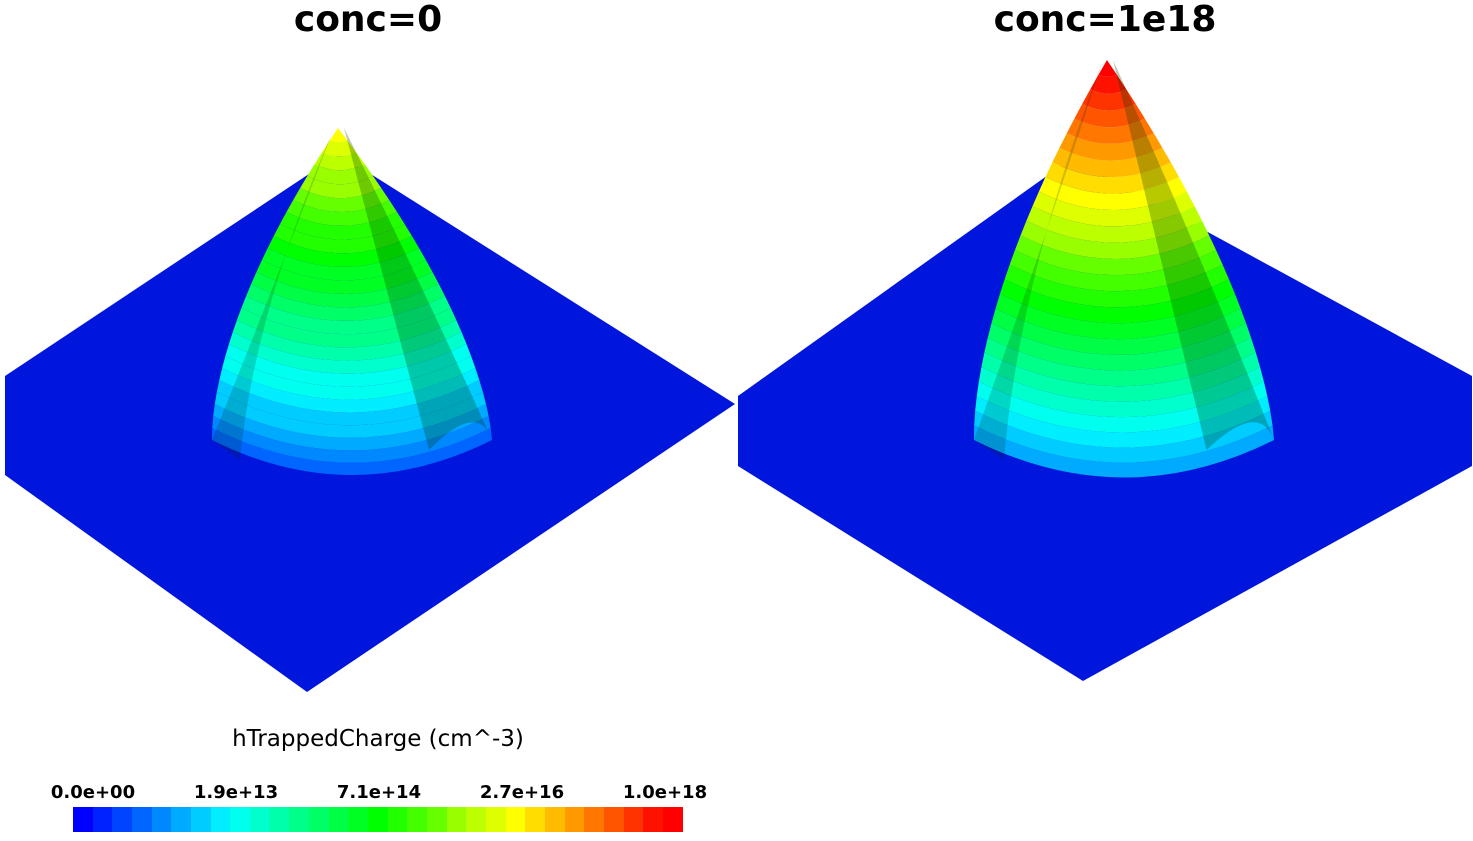 The width and height of the screenshot is (1473, 841). What do you see at coordinates (236, 792) in the screenshot?
I see `legend-tick-label: 1.9e+13` at bounding box center [236, 792].